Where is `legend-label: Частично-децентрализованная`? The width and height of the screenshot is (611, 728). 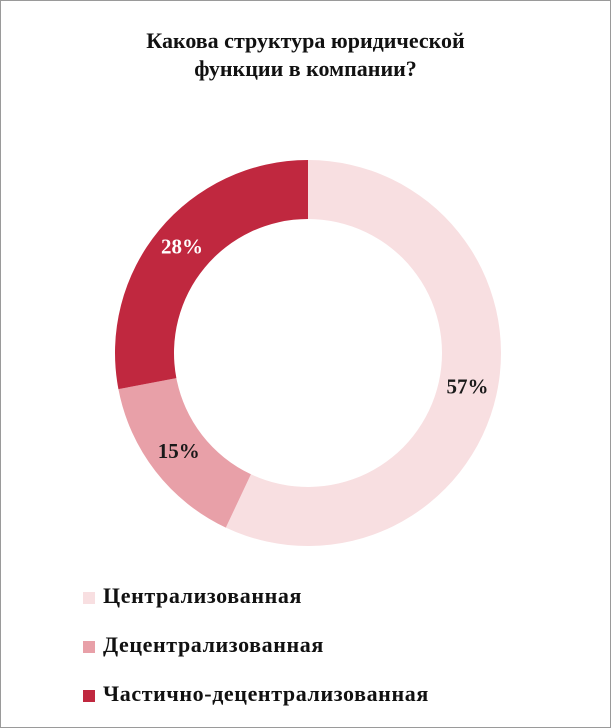
legend-label: Частично-децентрализованная is located at coordinates (266, 693).